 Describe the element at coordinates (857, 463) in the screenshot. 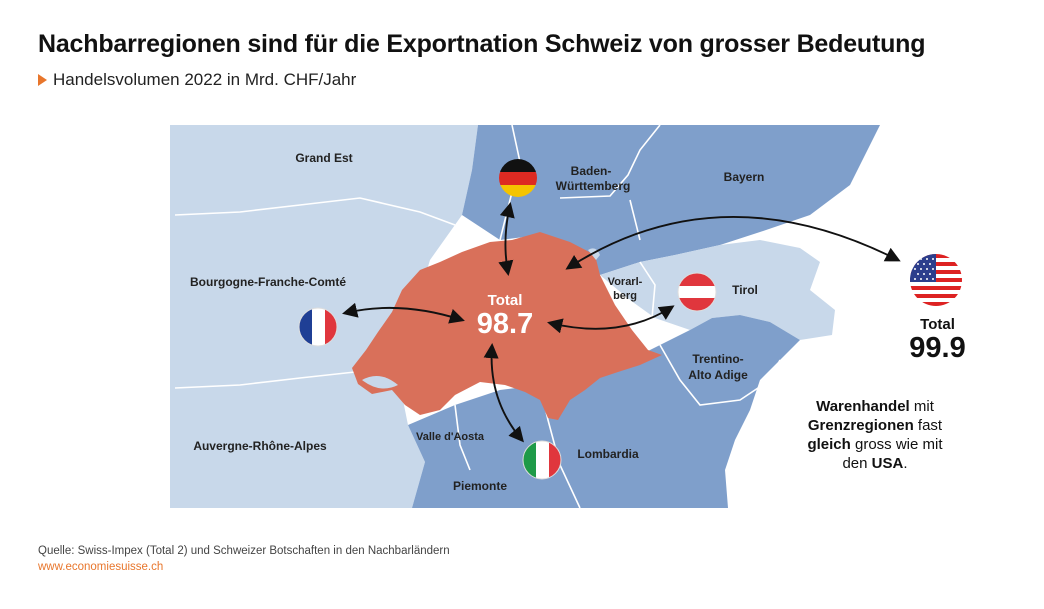

I see `callout-l4a: den` at that location.